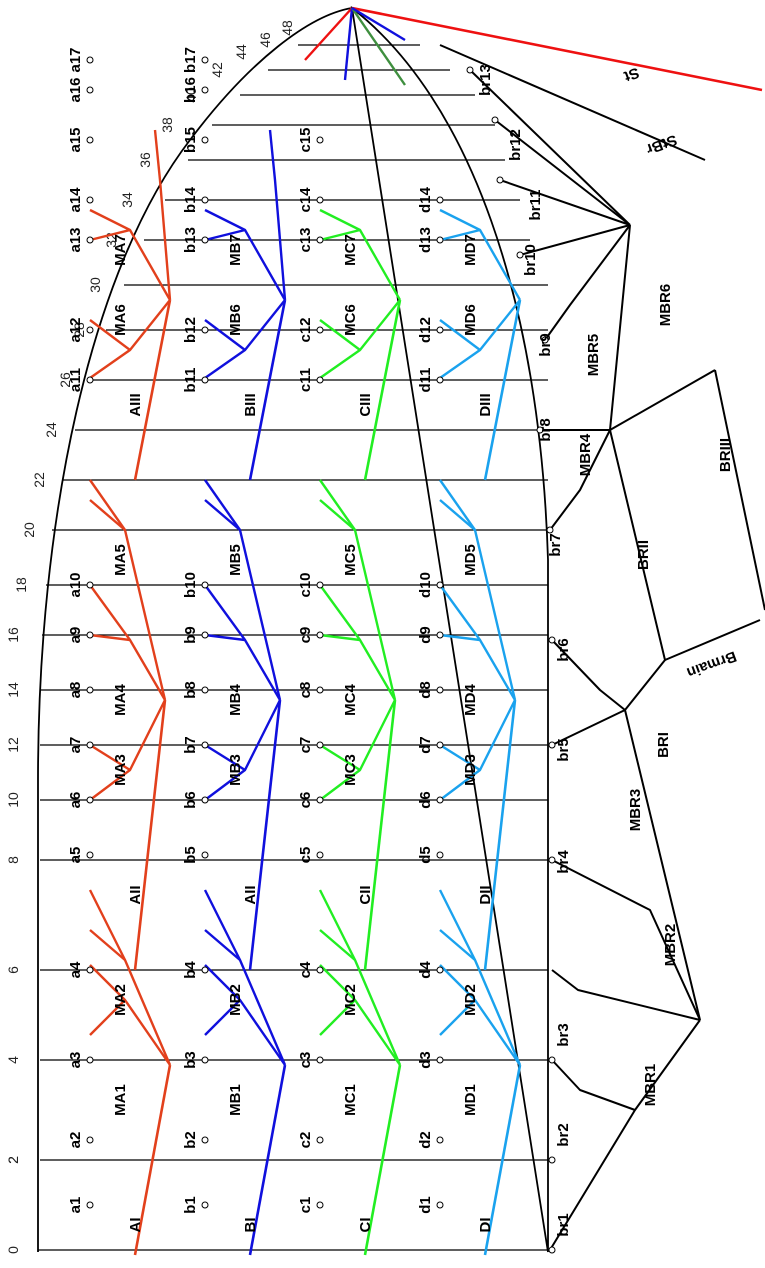  I want to click on tick-label: 14, so click(13, 690).